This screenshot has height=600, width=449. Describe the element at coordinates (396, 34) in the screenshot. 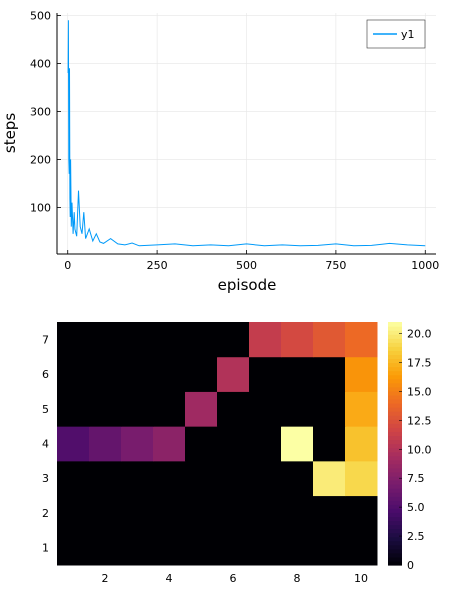

I see `legend: y1` at that location.